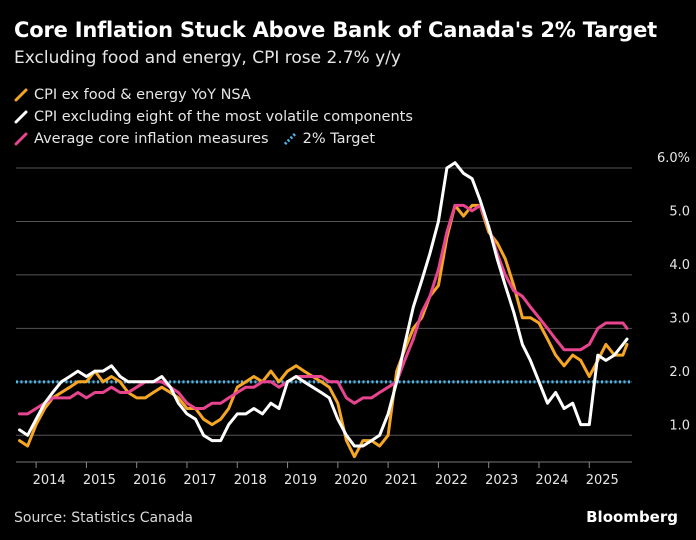 The height and width of the screenshot is (540, 696). I want to click on source-note: Source: Statistics Canada, so click(103, 518).